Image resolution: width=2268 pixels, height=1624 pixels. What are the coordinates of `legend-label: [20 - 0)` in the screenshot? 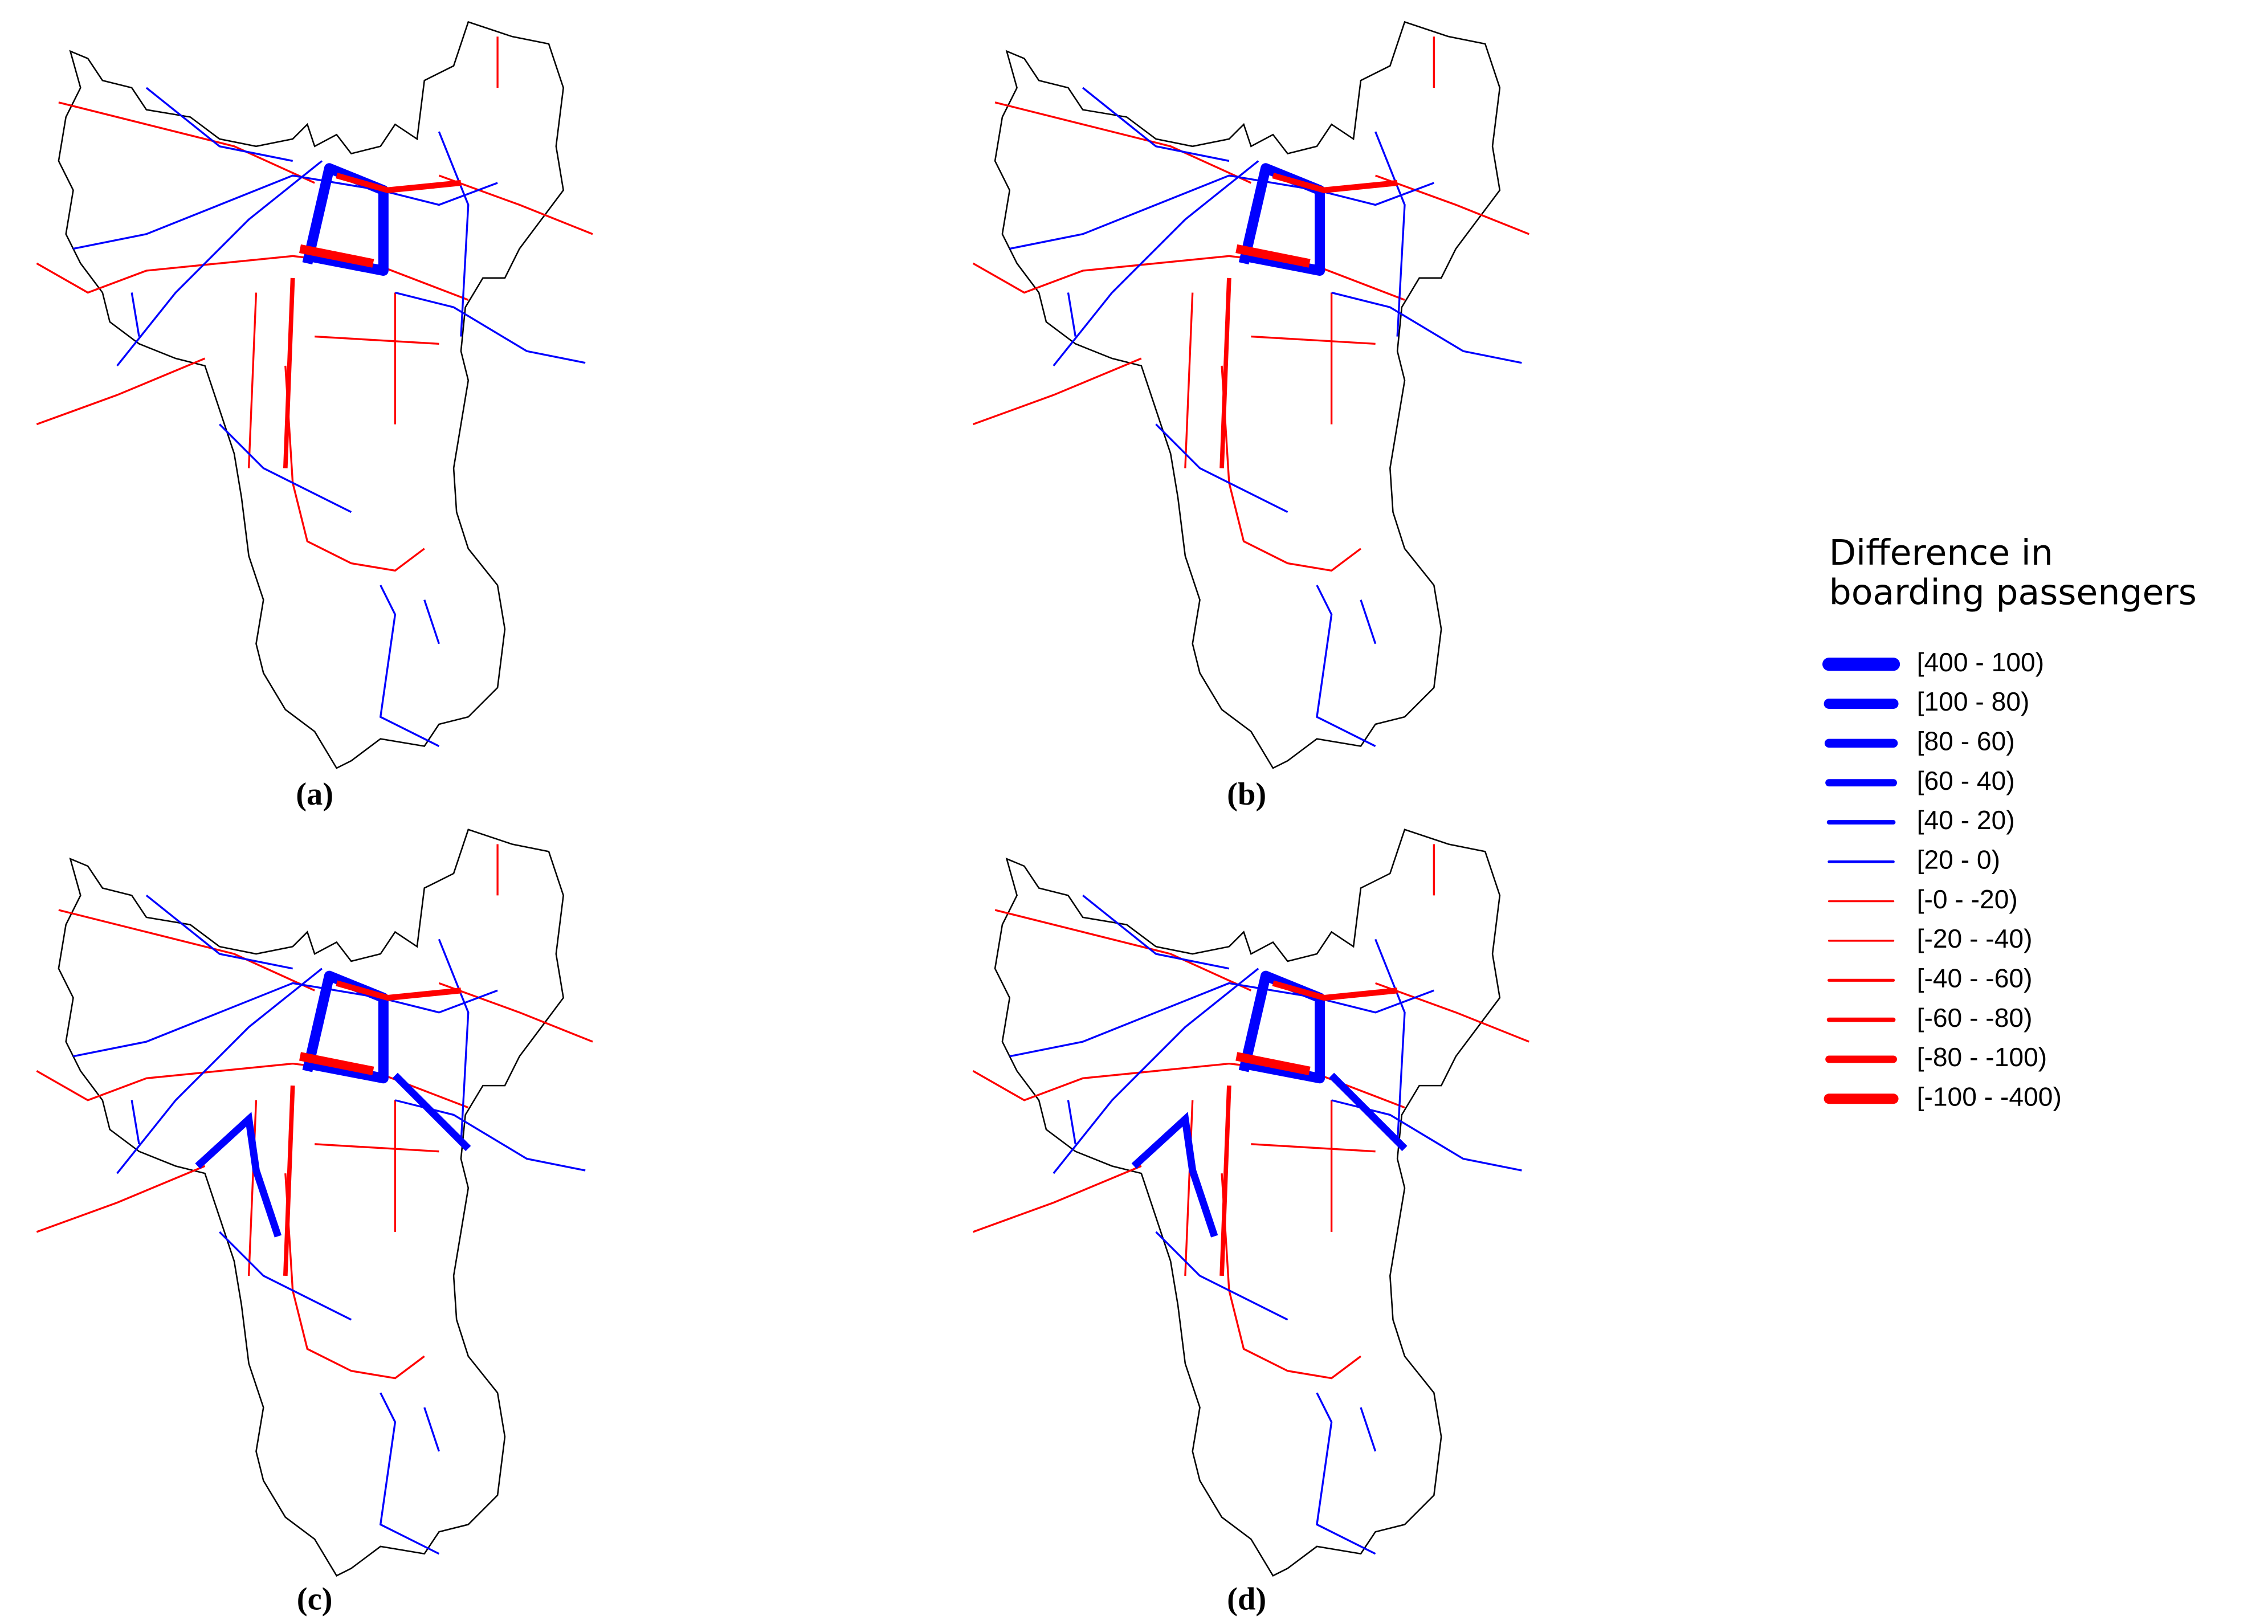 It's located at (1958, 860).